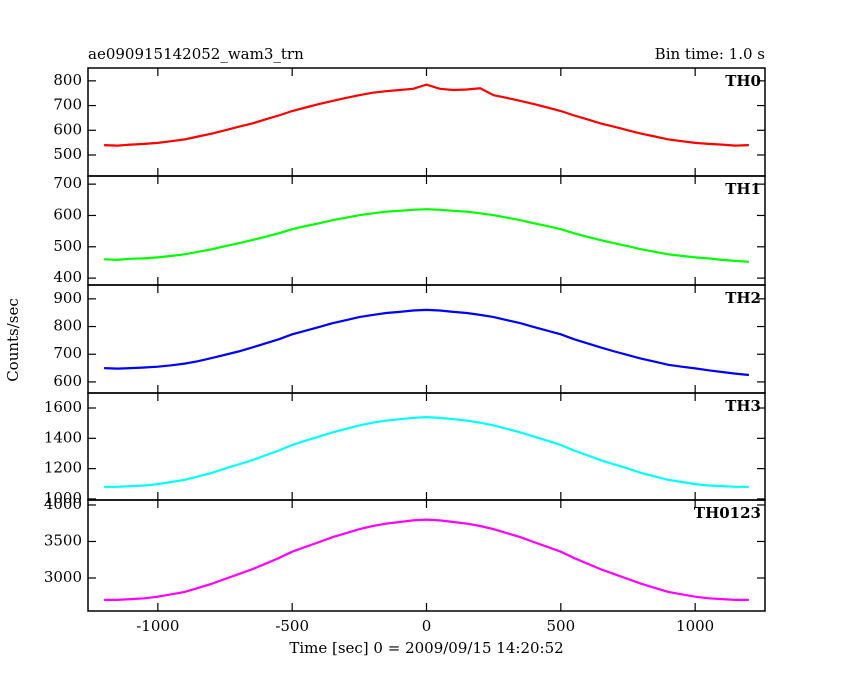 The width and height of the screenshot is (850, 680). I want to click on y-tick-label: 4000, so click(63, 504).